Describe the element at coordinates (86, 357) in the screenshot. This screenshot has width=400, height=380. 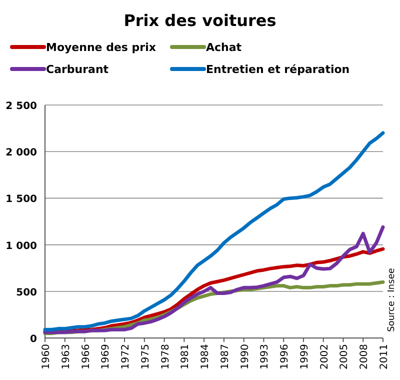
I see `x-tick-label: 1966` at that location.